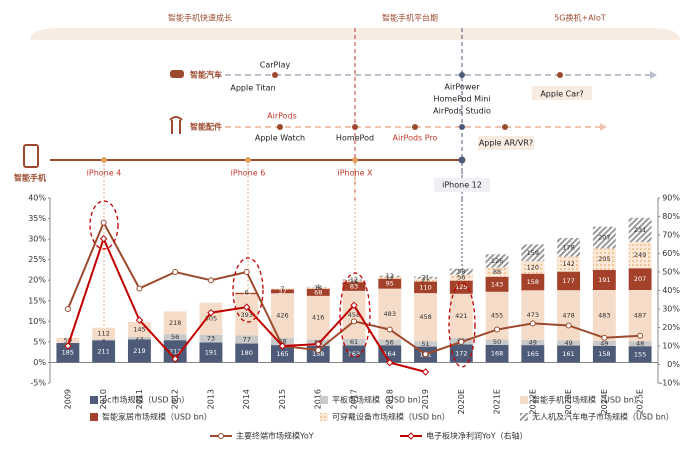  I want to click on event: iPhone X, so click(355, 173).